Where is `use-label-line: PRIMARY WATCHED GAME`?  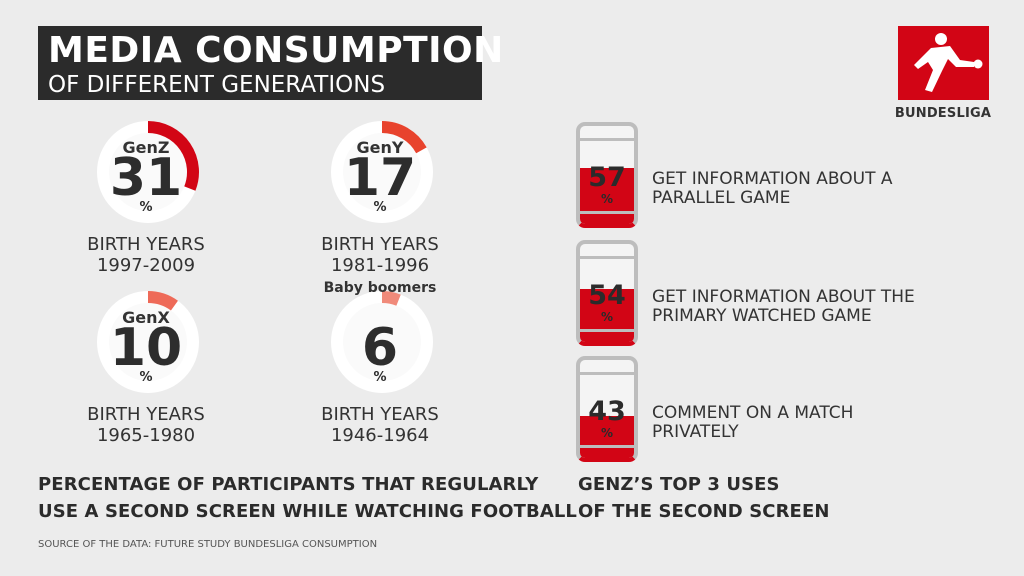
use-label-line: PRIMARY WATCHED GAME is located at coordinates (762, 316).